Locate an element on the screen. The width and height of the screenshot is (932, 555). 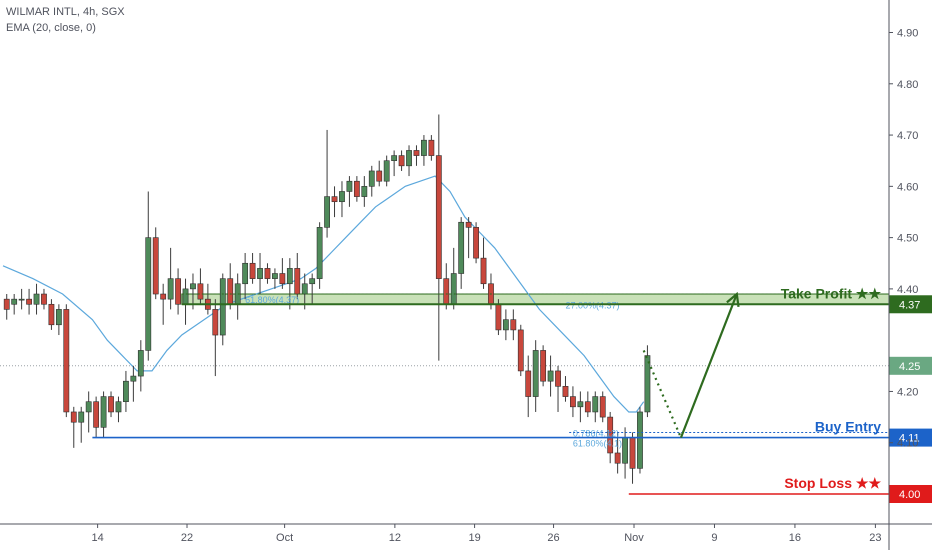
level-axis-label: 4.00 is located at coordinates (909, 495).